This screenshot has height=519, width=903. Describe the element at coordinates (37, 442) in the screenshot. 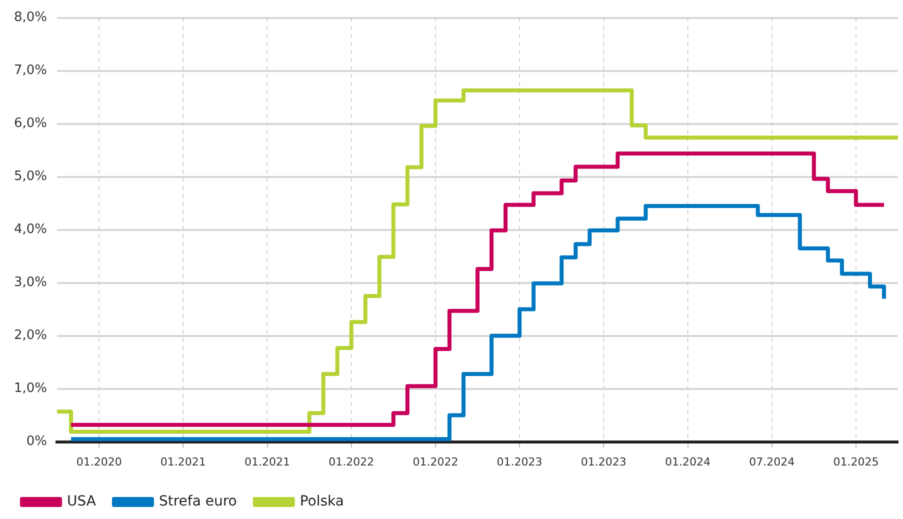

I see `y-tick-label: 0%` at that location.